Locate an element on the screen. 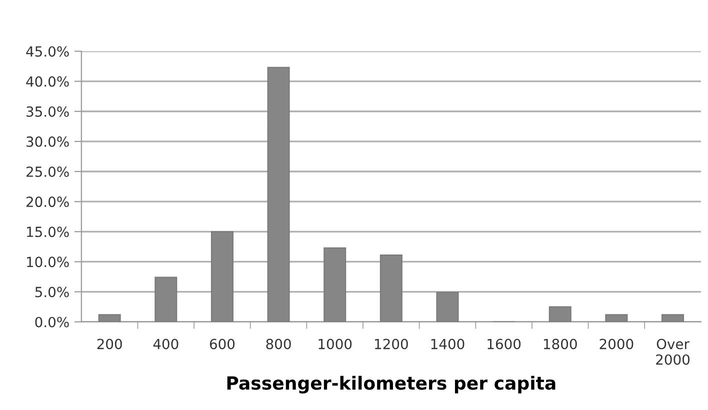 This screenshot has width=708, height=410. x-tick-label: 800 is located at coordinates (278, 344).